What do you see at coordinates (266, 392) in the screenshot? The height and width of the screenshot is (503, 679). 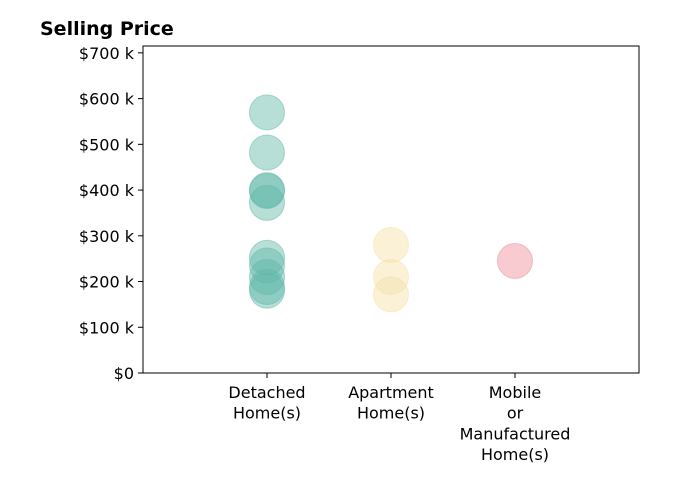 I see `x-tick-label: Detached` at bounding box center [266, 392].